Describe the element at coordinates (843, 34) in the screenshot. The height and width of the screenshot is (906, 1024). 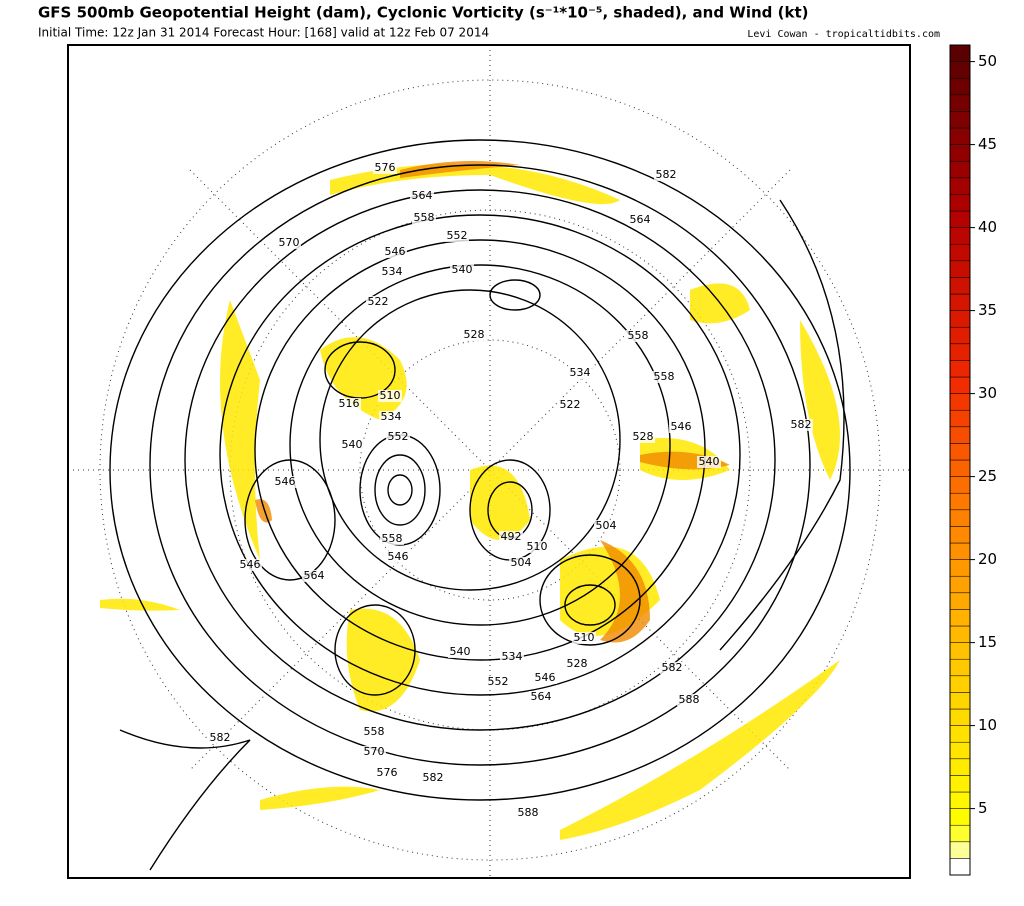
I see `credit: Levi Cowan - tropicaltidbits.com` at that location.